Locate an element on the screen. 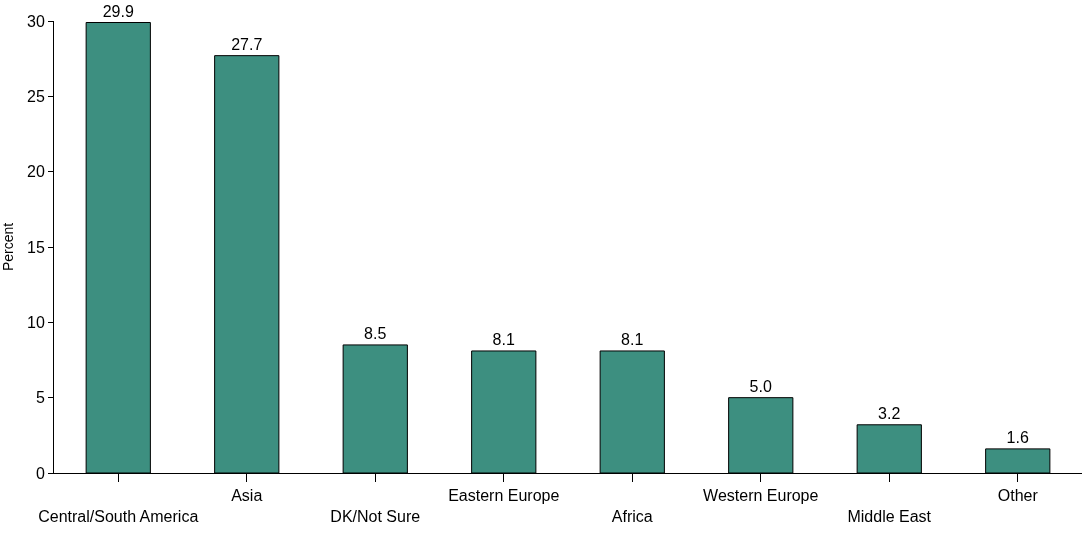 The image size is (1084, 544). data-label: 5.0 is located at coordinates (760, 386).